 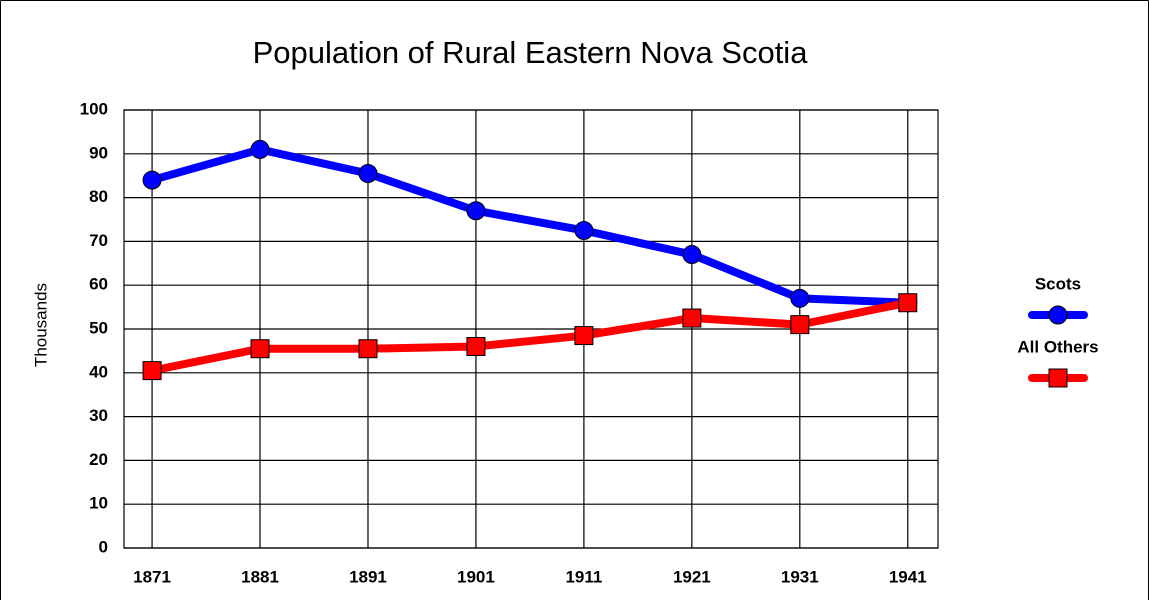 What do you see at coordinates (103, 546) in the screenshot?
I see `y-tick-label: 0` at bounding box center [103, 546].